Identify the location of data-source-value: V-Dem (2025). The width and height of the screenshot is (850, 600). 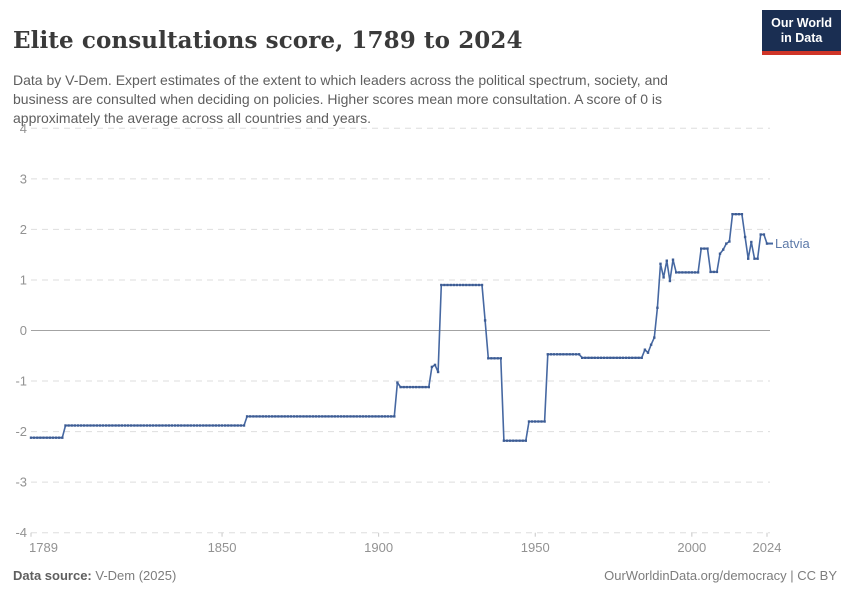
(134, 575).